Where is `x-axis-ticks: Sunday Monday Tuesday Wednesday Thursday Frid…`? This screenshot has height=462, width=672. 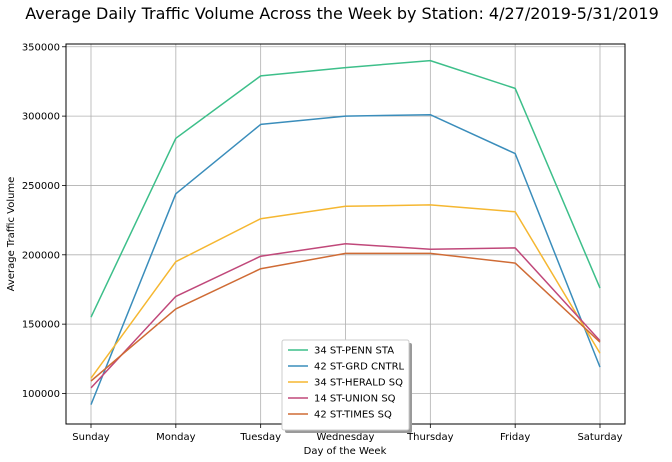
x-axis-ticks: Sunday Monday Tuesday Wednesday Thursday Frid… is located at coordinates (347, 433).